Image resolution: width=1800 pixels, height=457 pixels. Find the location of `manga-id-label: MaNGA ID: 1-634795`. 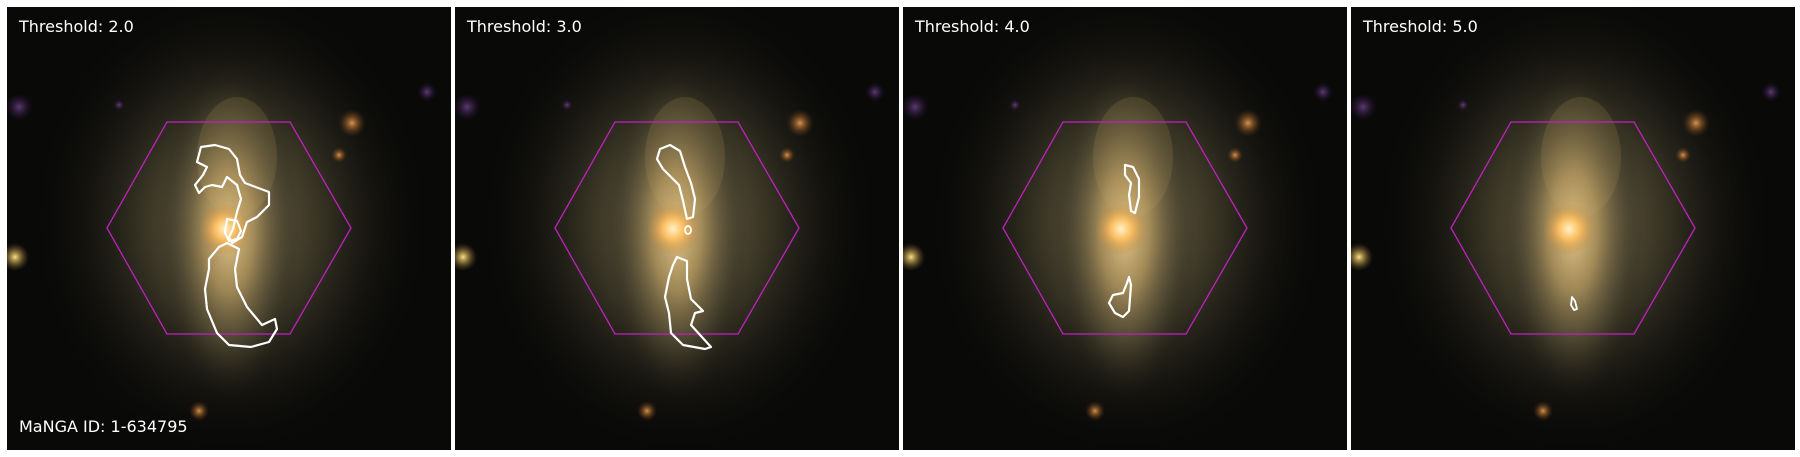

manga-id-label: MaNGA ID: 1-634795 is located at coordinates (103, 426).